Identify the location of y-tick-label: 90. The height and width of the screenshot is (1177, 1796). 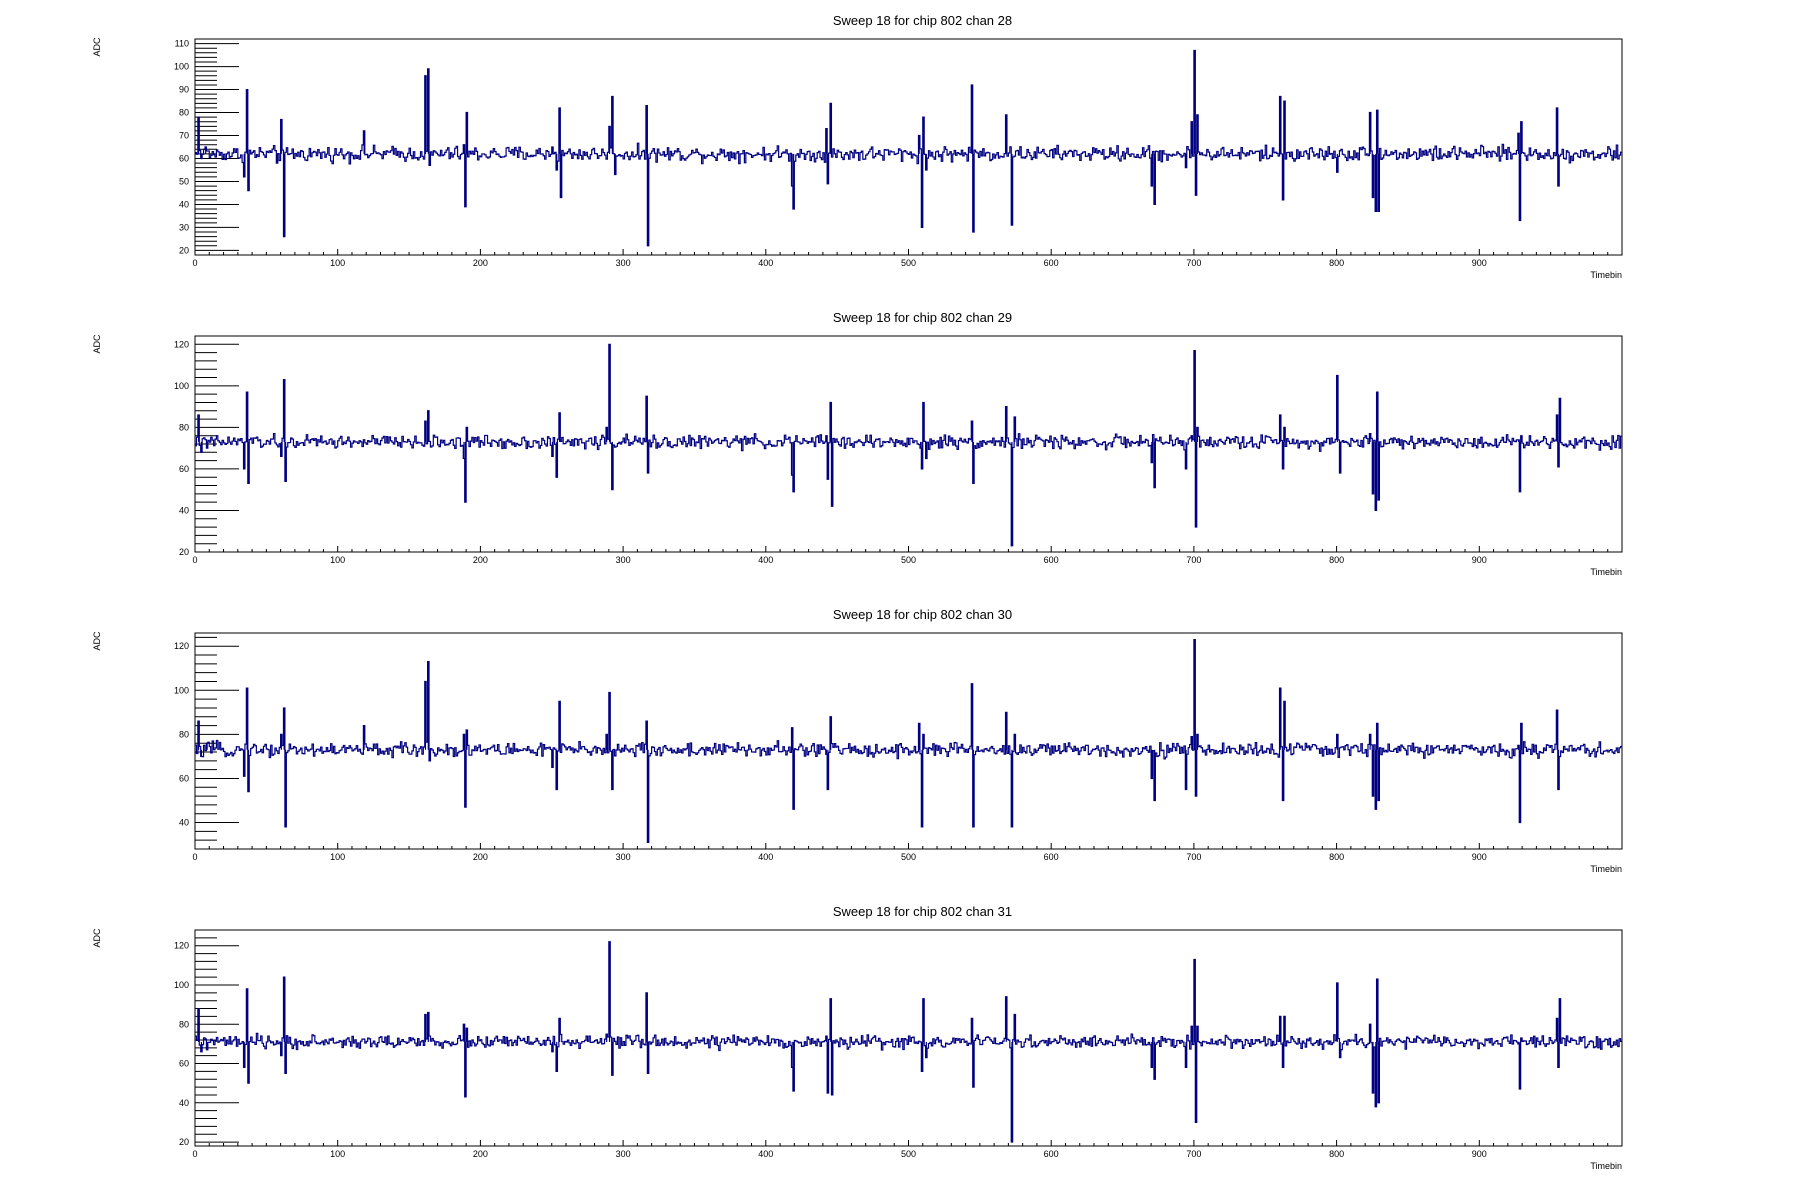
(184, 90).